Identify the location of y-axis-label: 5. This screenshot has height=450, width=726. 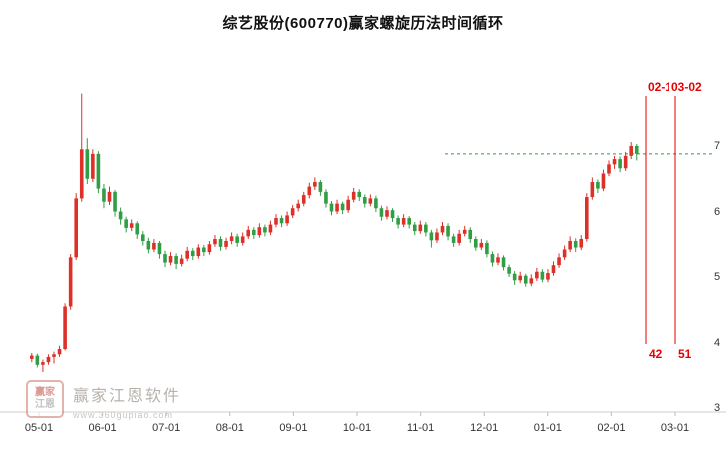
(717, 277).